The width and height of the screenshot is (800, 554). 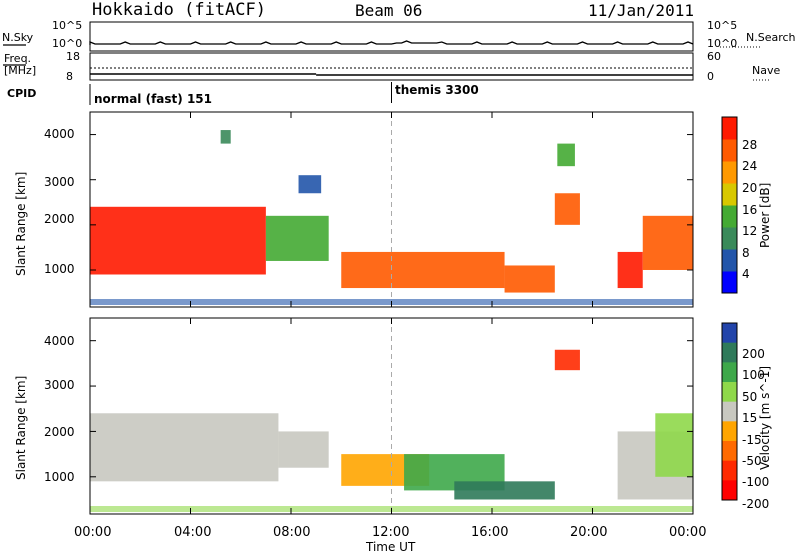 What do you see at coordinates (292, 532) in the screenshot?
I see `xtick-0800: 08:00` at bounding box center [292, 532].